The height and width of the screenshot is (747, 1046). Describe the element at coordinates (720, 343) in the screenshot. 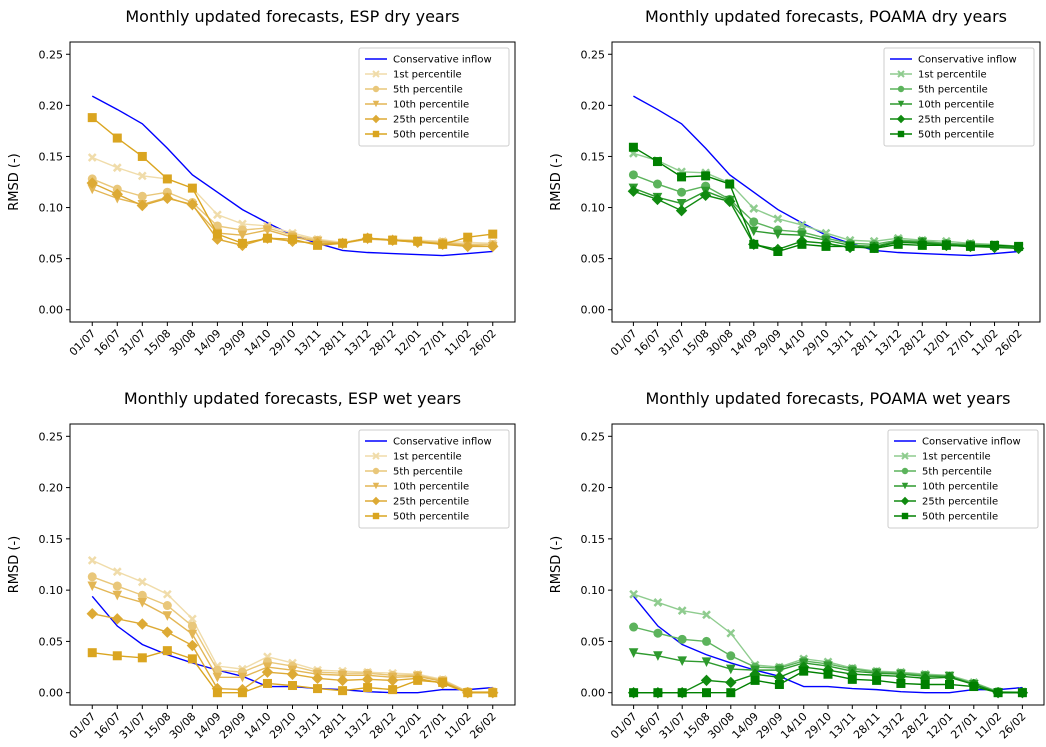

I see `x-tick-label: 30/08` at that location.